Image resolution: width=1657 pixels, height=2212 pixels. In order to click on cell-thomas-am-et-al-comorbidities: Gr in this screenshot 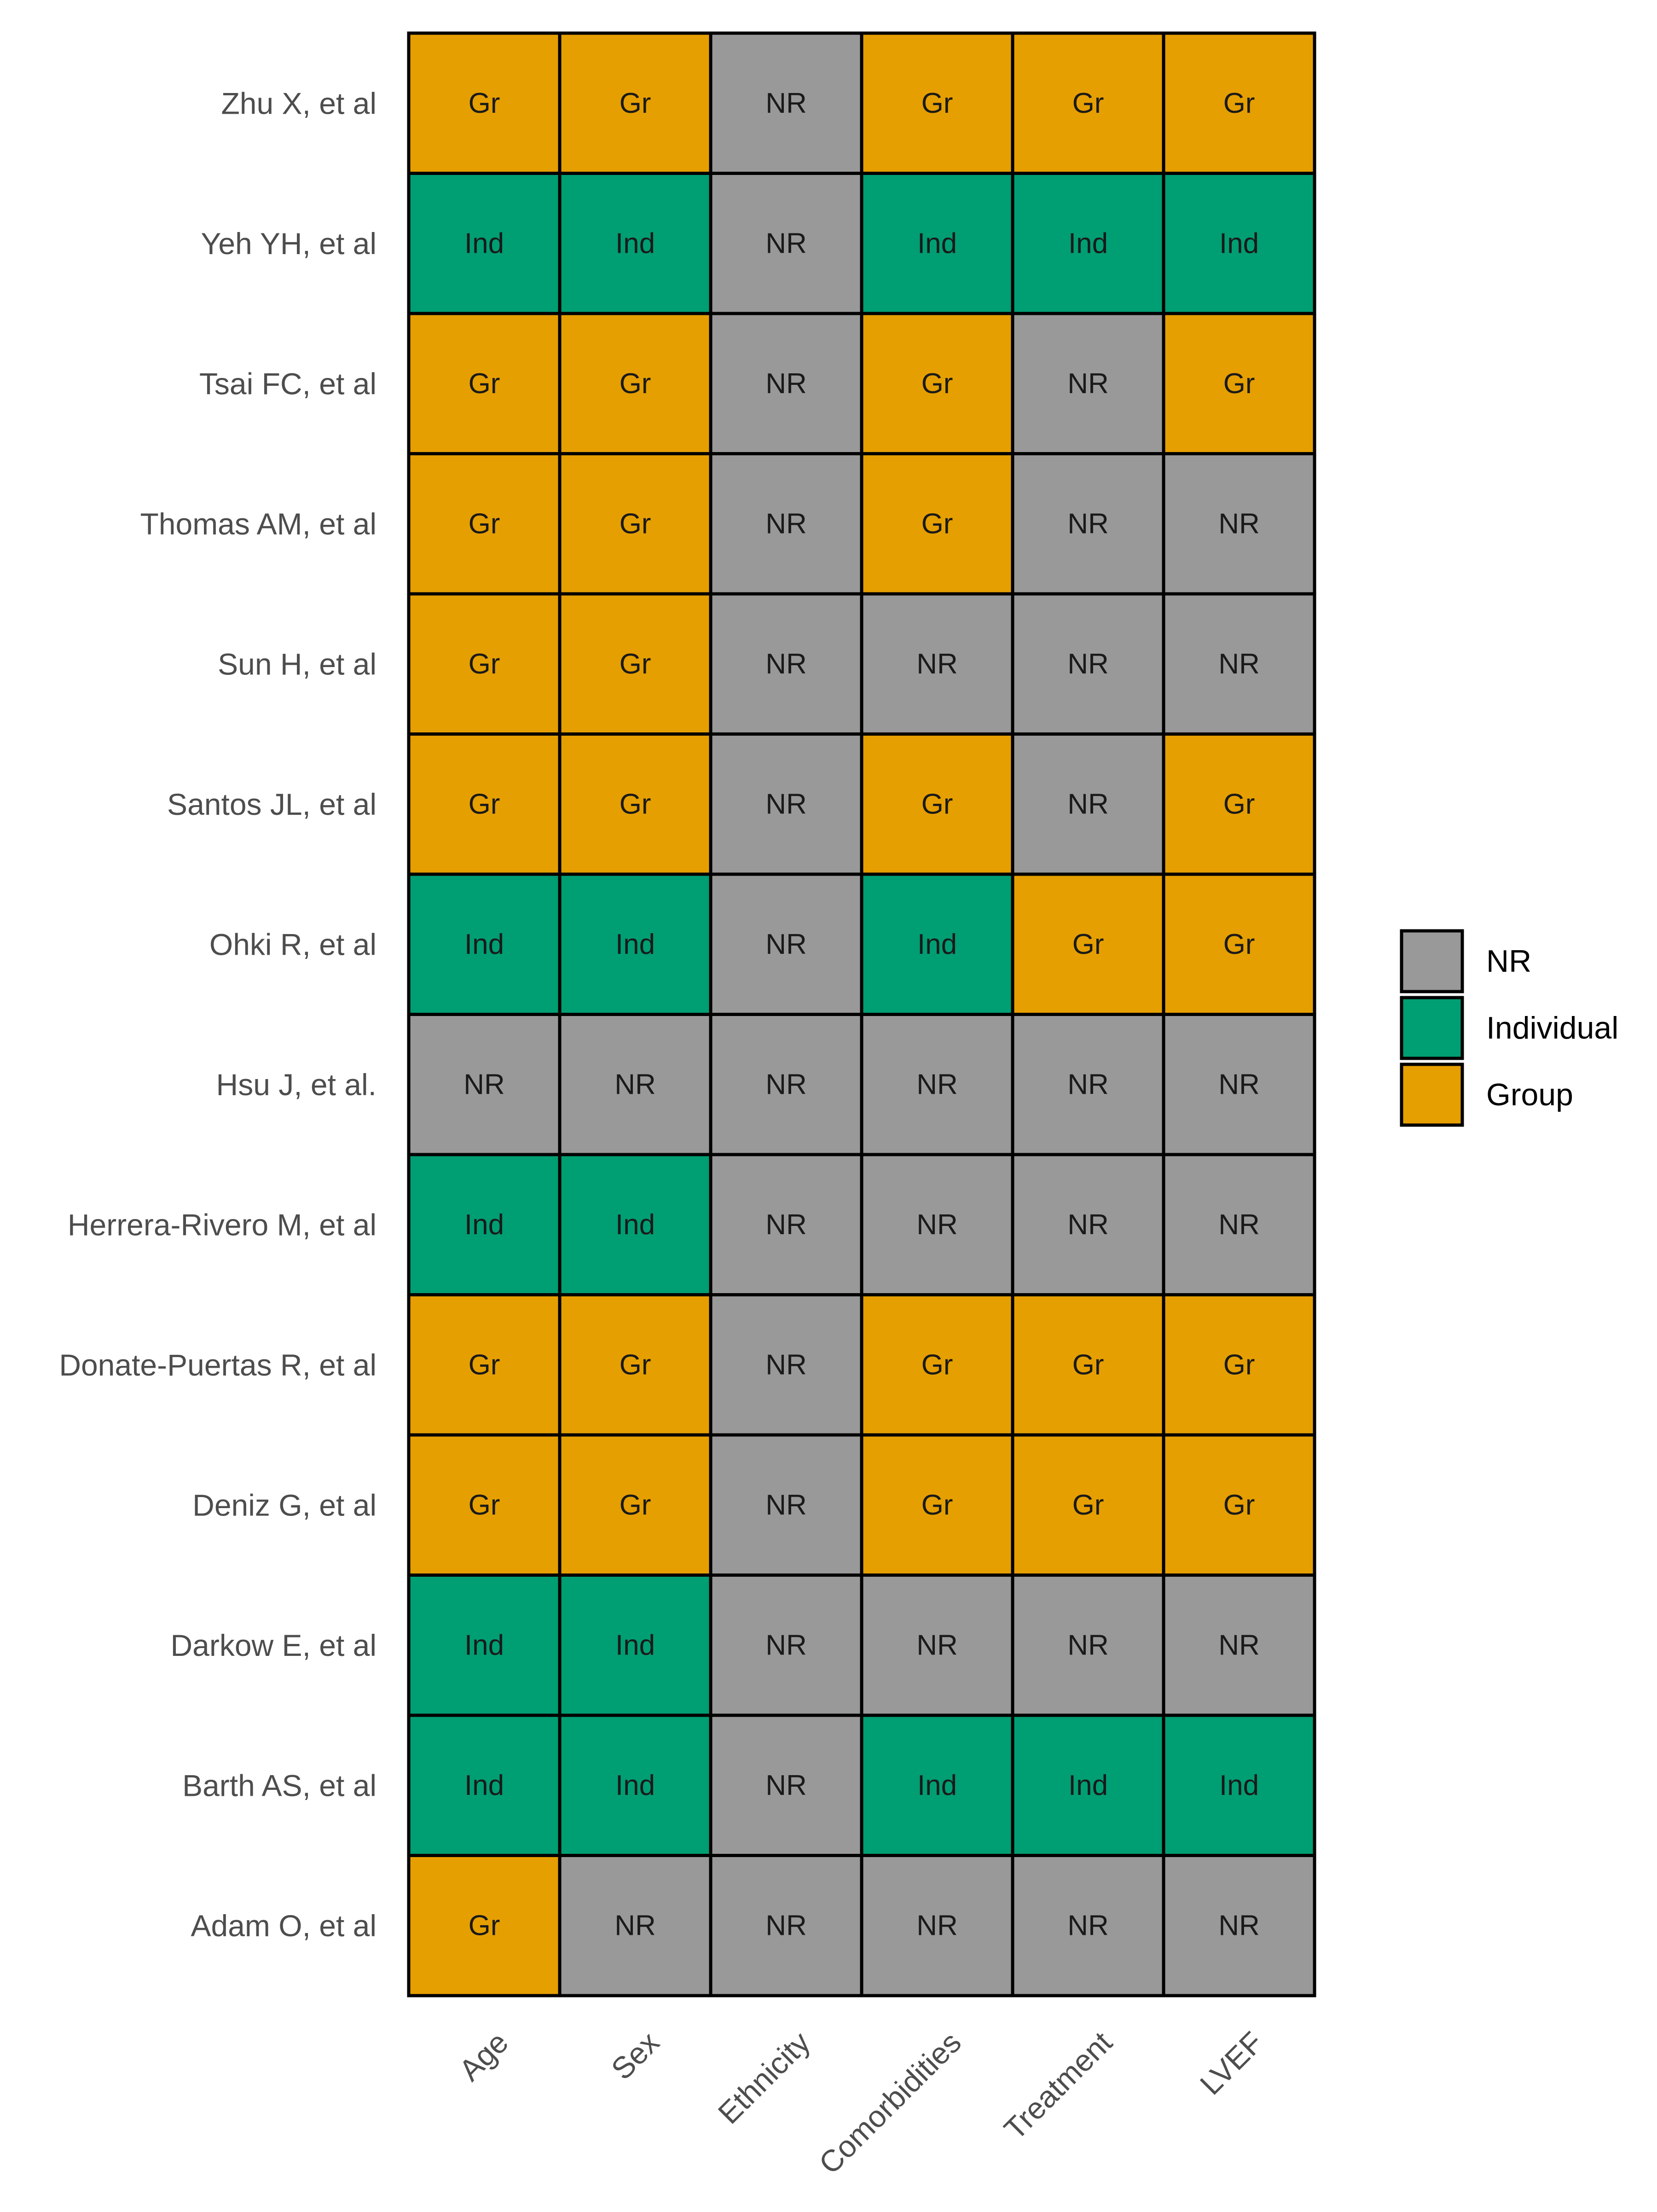, I will do `click(937, 524)`.